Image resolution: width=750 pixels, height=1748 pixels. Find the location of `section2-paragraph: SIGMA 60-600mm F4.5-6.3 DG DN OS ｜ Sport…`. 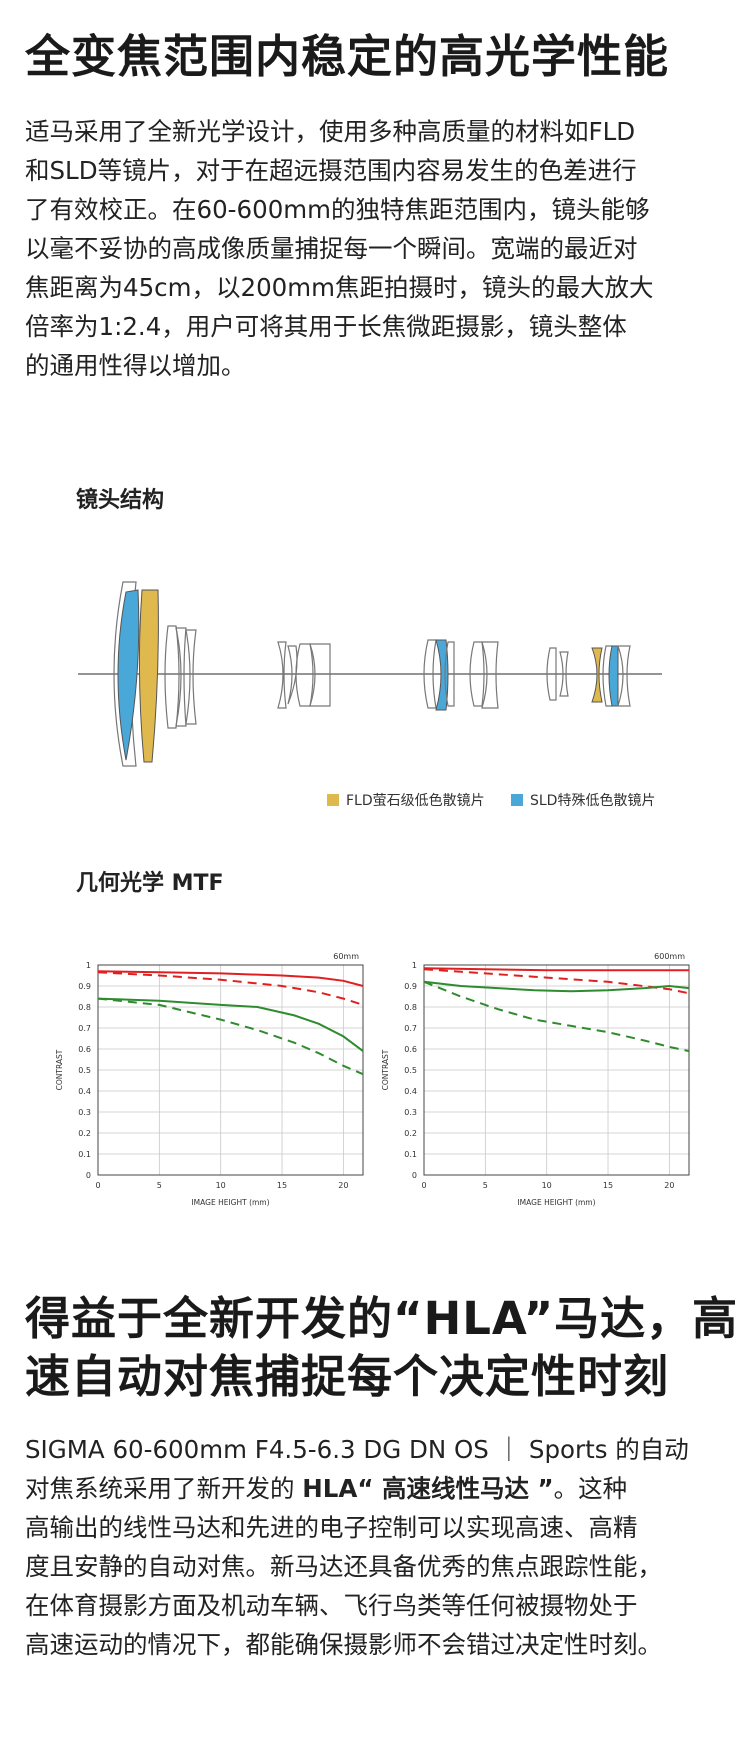

section2-paragraph: SIGMA 60-600mm F4.5-6.3 DG DN OS ｜ Sport… is located at coordinates (375, 1547).